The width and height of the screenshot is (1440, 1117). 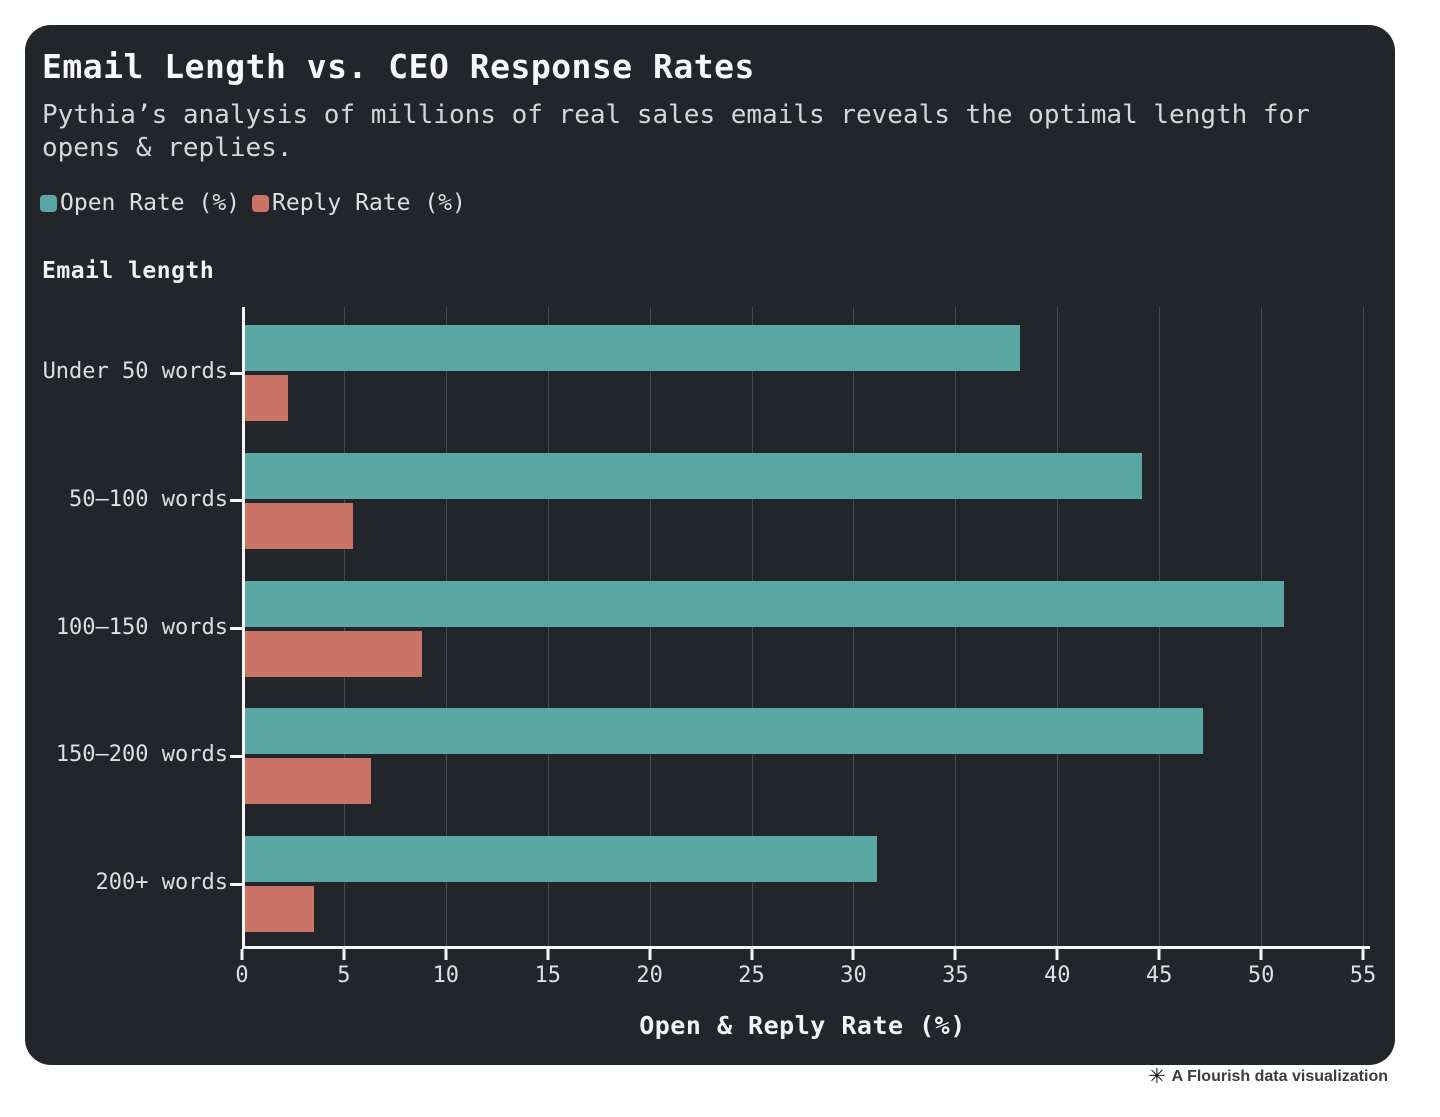 I want to click on open-rate-swatch-icon, so click(x=48, y=203).